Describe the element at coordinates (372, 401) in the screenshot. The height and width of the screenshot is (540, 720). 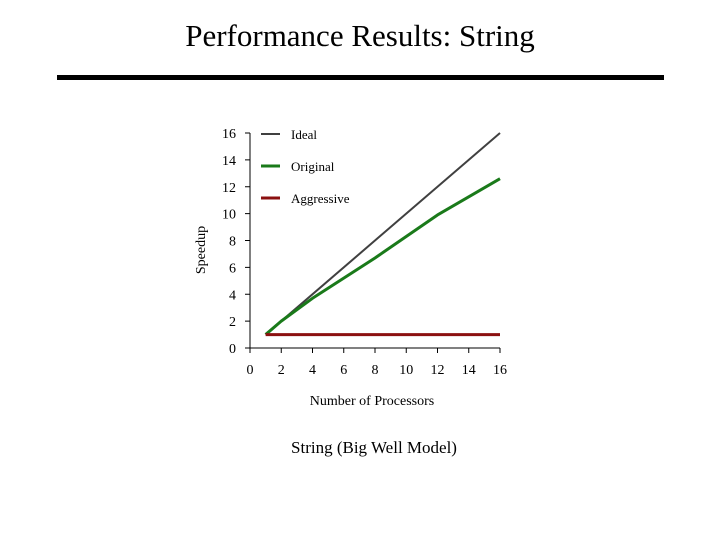
I see `x-axis-label: Number of Processors` at that location.